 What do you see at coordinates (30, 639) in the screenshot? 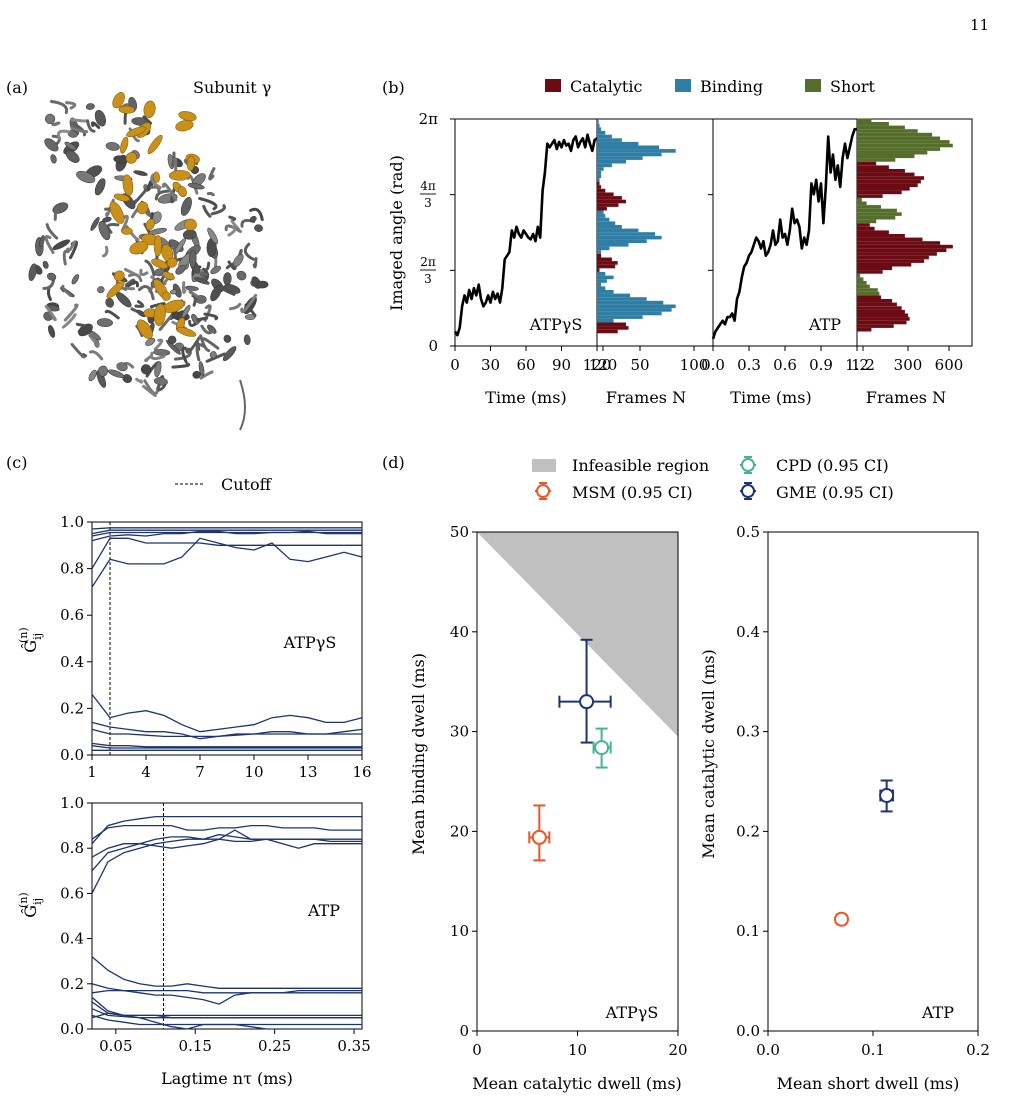
I see `c-top-ylabel: Ĝij(n)` at bounding box center [30, 639].